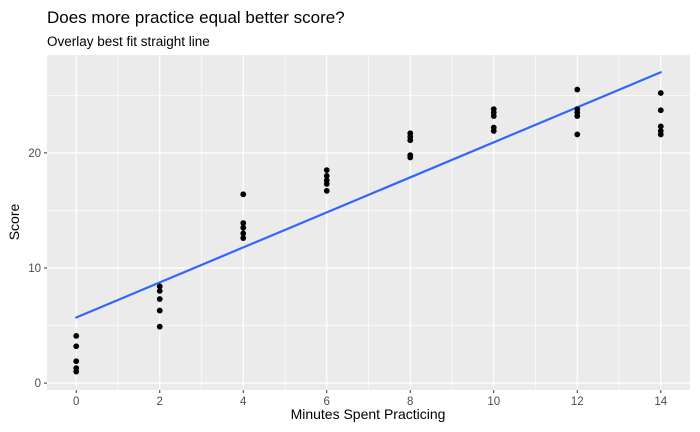 Image resolution: width=700 pixels, height=432 pixels. Describe the element at coordinates (76, 402) in the screenshot. I see `x-tick-label: 0` at that location.